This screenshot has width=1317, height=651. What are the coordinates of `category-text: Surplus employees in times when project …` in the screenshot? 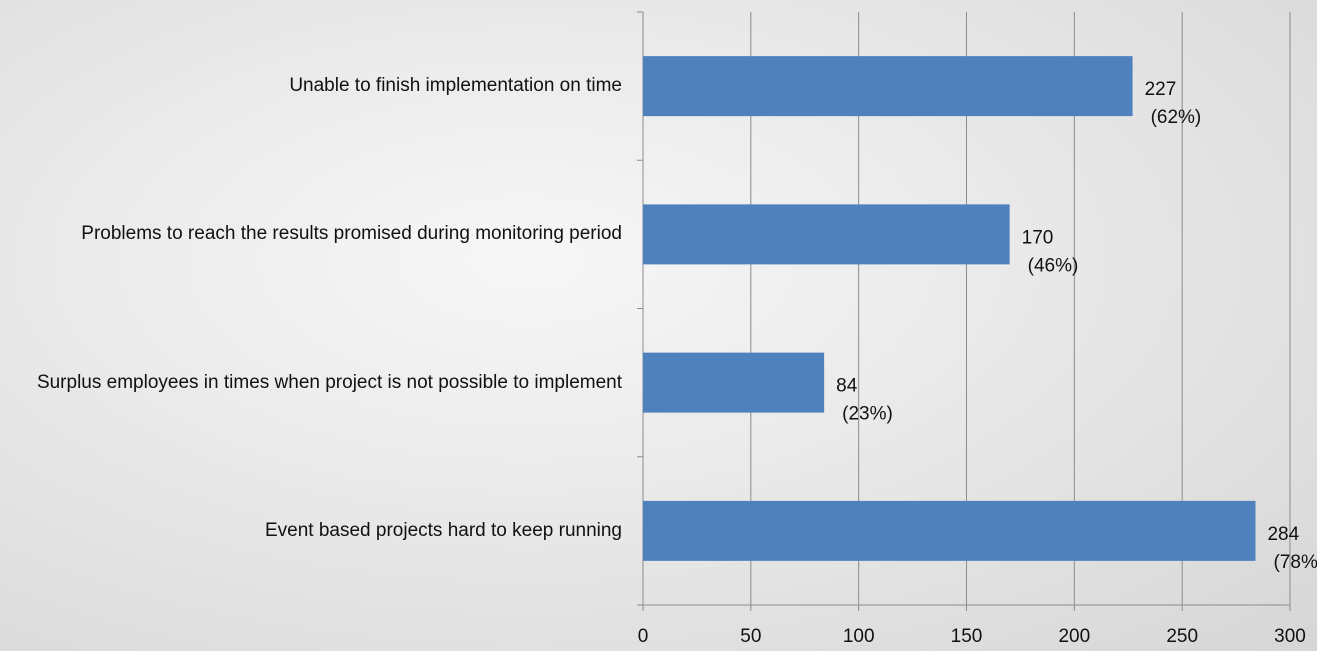 It's located at (329, 382).